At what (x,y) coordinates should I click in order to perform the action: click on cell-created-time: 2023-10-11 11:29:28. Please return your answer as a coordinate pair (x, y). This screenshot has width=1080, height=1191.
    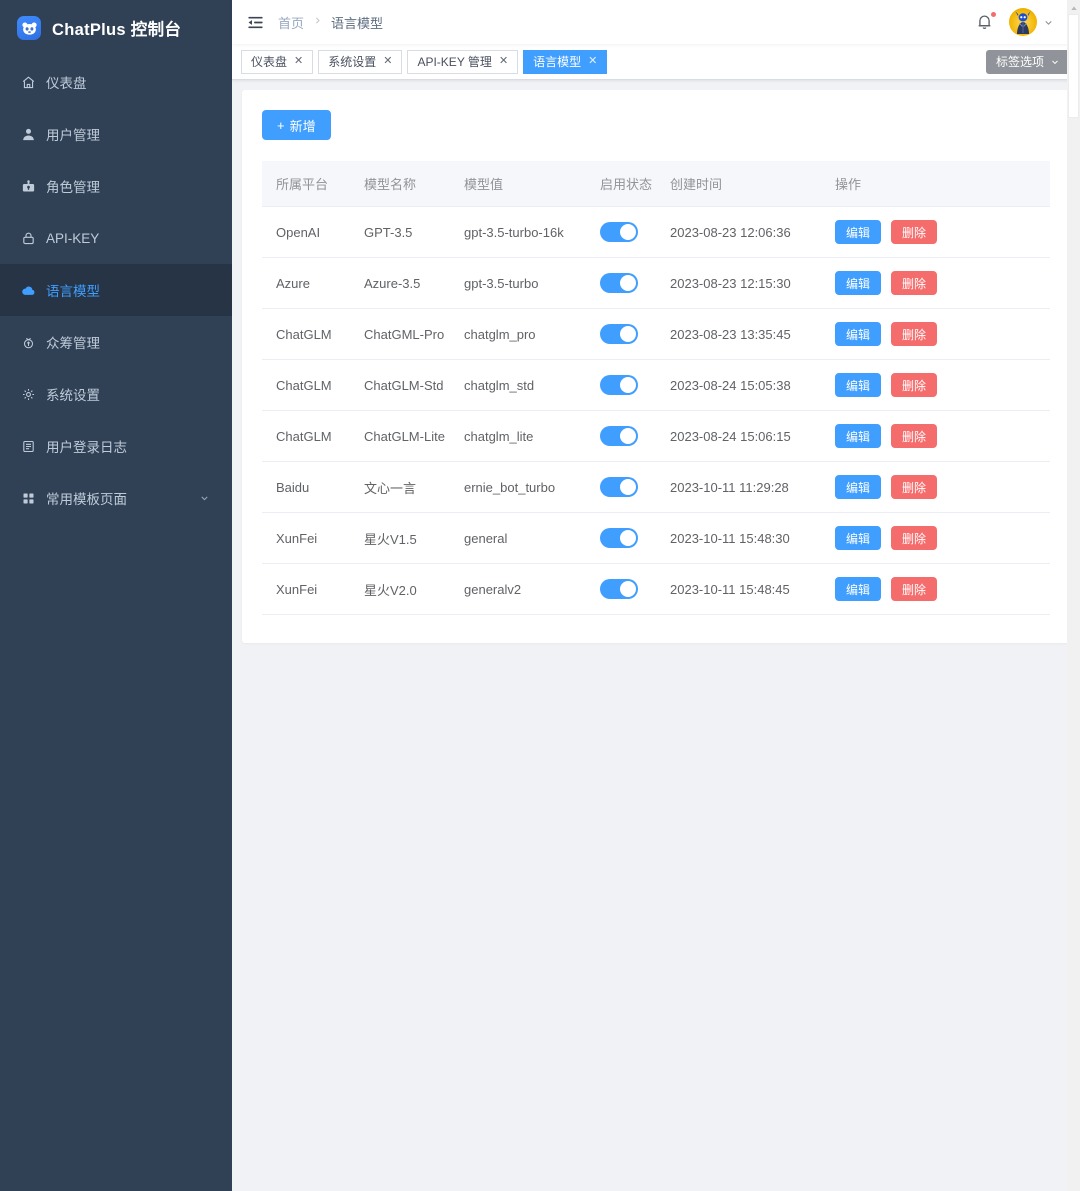
    Looking at the image, I should click on (738, 487).